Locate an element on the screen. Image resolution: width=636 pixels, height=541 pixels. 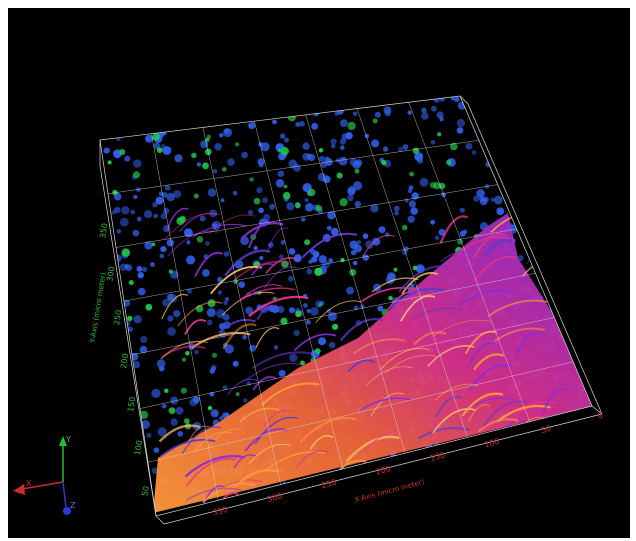
z-direction-line is located at coordinates (64, 495).